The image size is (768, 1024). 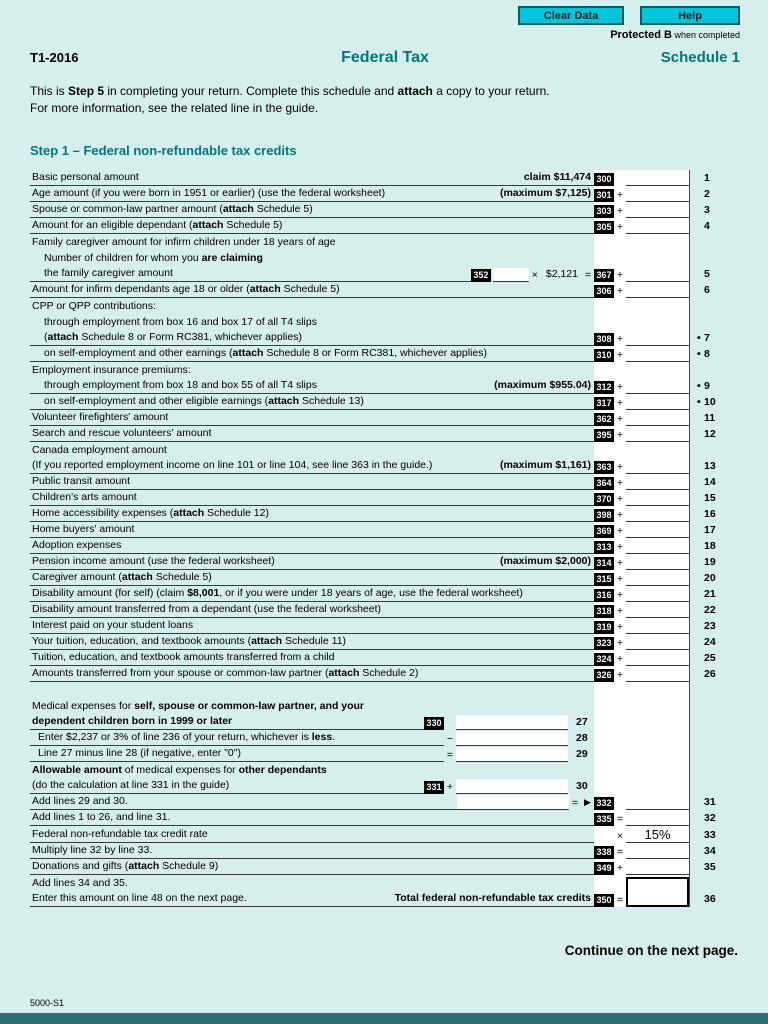 I want to click on amount-zone: 324 +, so click(x=642, y=657).